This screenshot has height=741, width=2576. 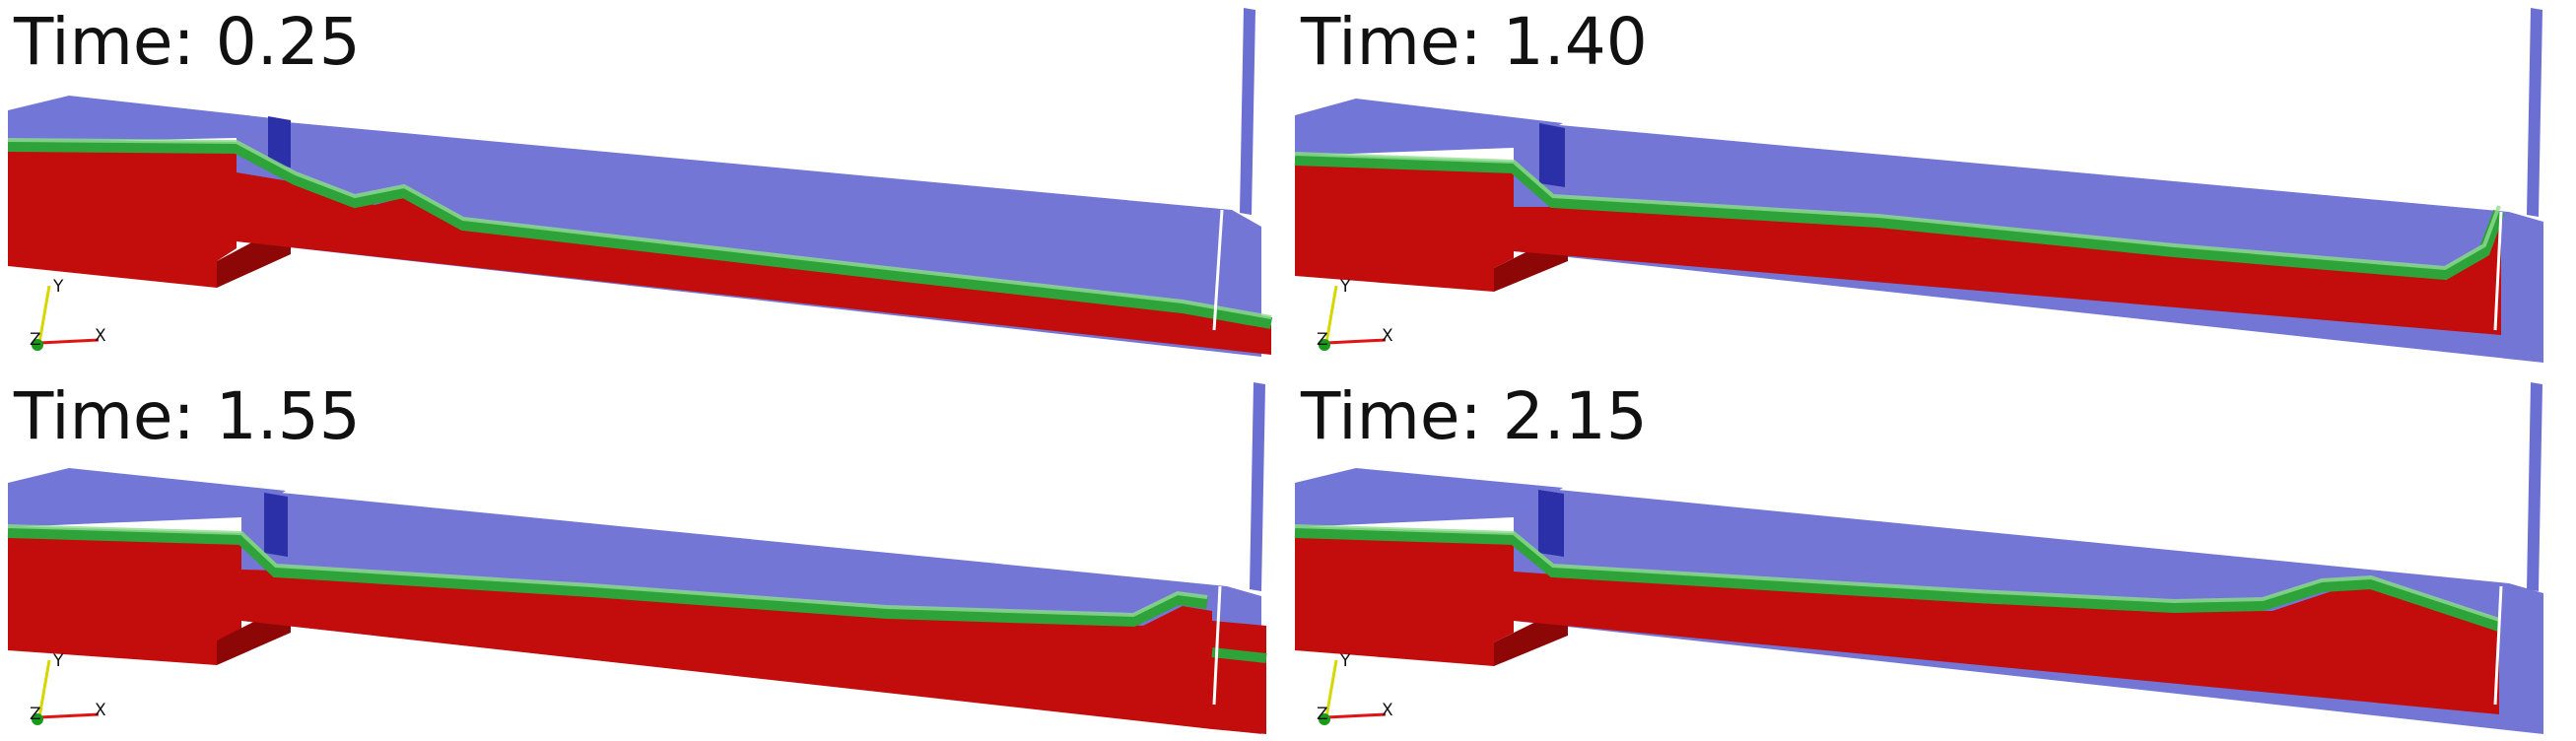 I want to click on outlet-sediment, so click(x=1239, y=678).